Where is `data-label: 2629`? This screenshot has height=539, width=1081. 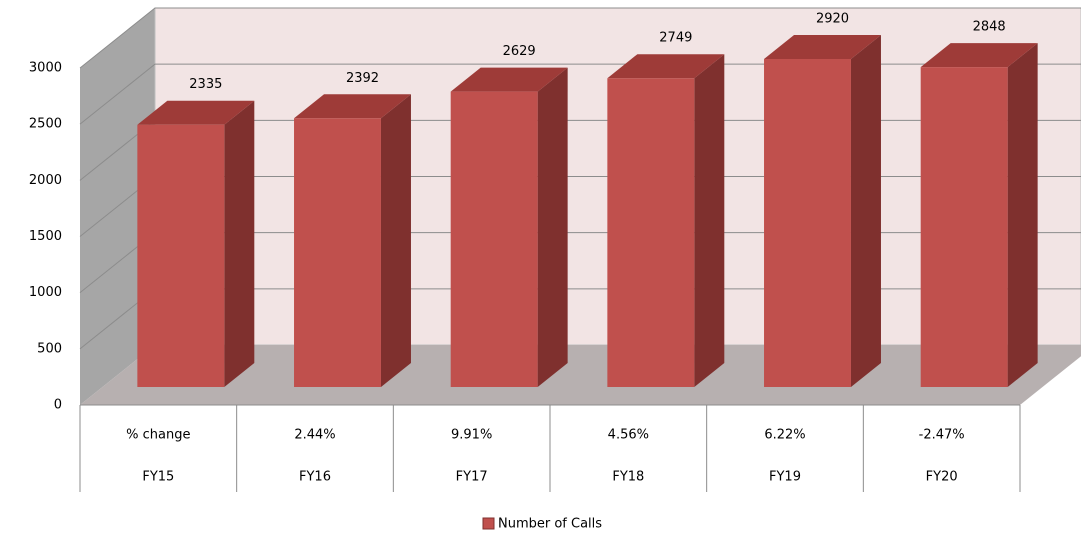 data-label: 2629 is located at coordinates (519, 51).